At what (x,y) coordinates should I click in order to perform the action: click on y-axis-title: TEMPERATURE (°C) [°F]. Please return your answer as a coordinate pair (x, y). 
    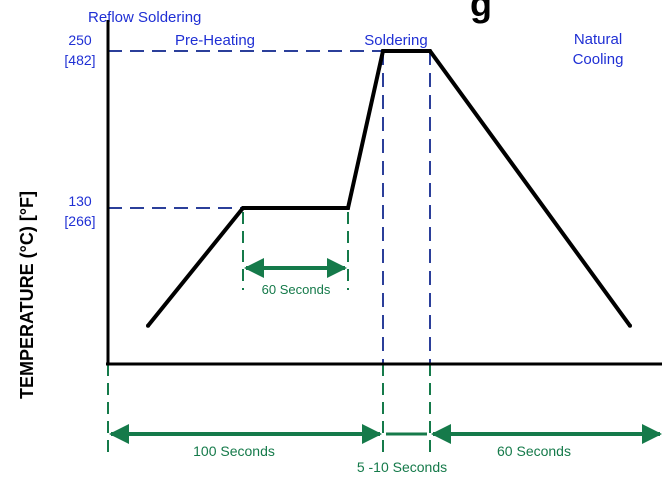
    Looking at the image, I should click on (27, 295).